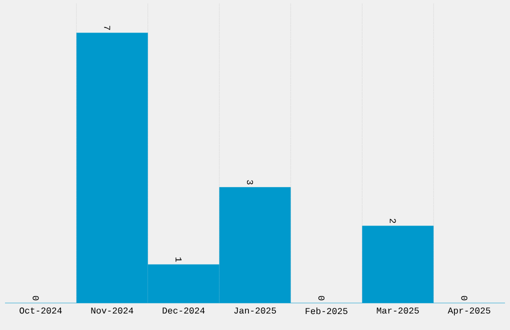 This screenshot has width=510, height=330. What do you see at coordinates (107, 28) in the screenshot?
I see `data-label: 7` at bounding box center [107, 28].